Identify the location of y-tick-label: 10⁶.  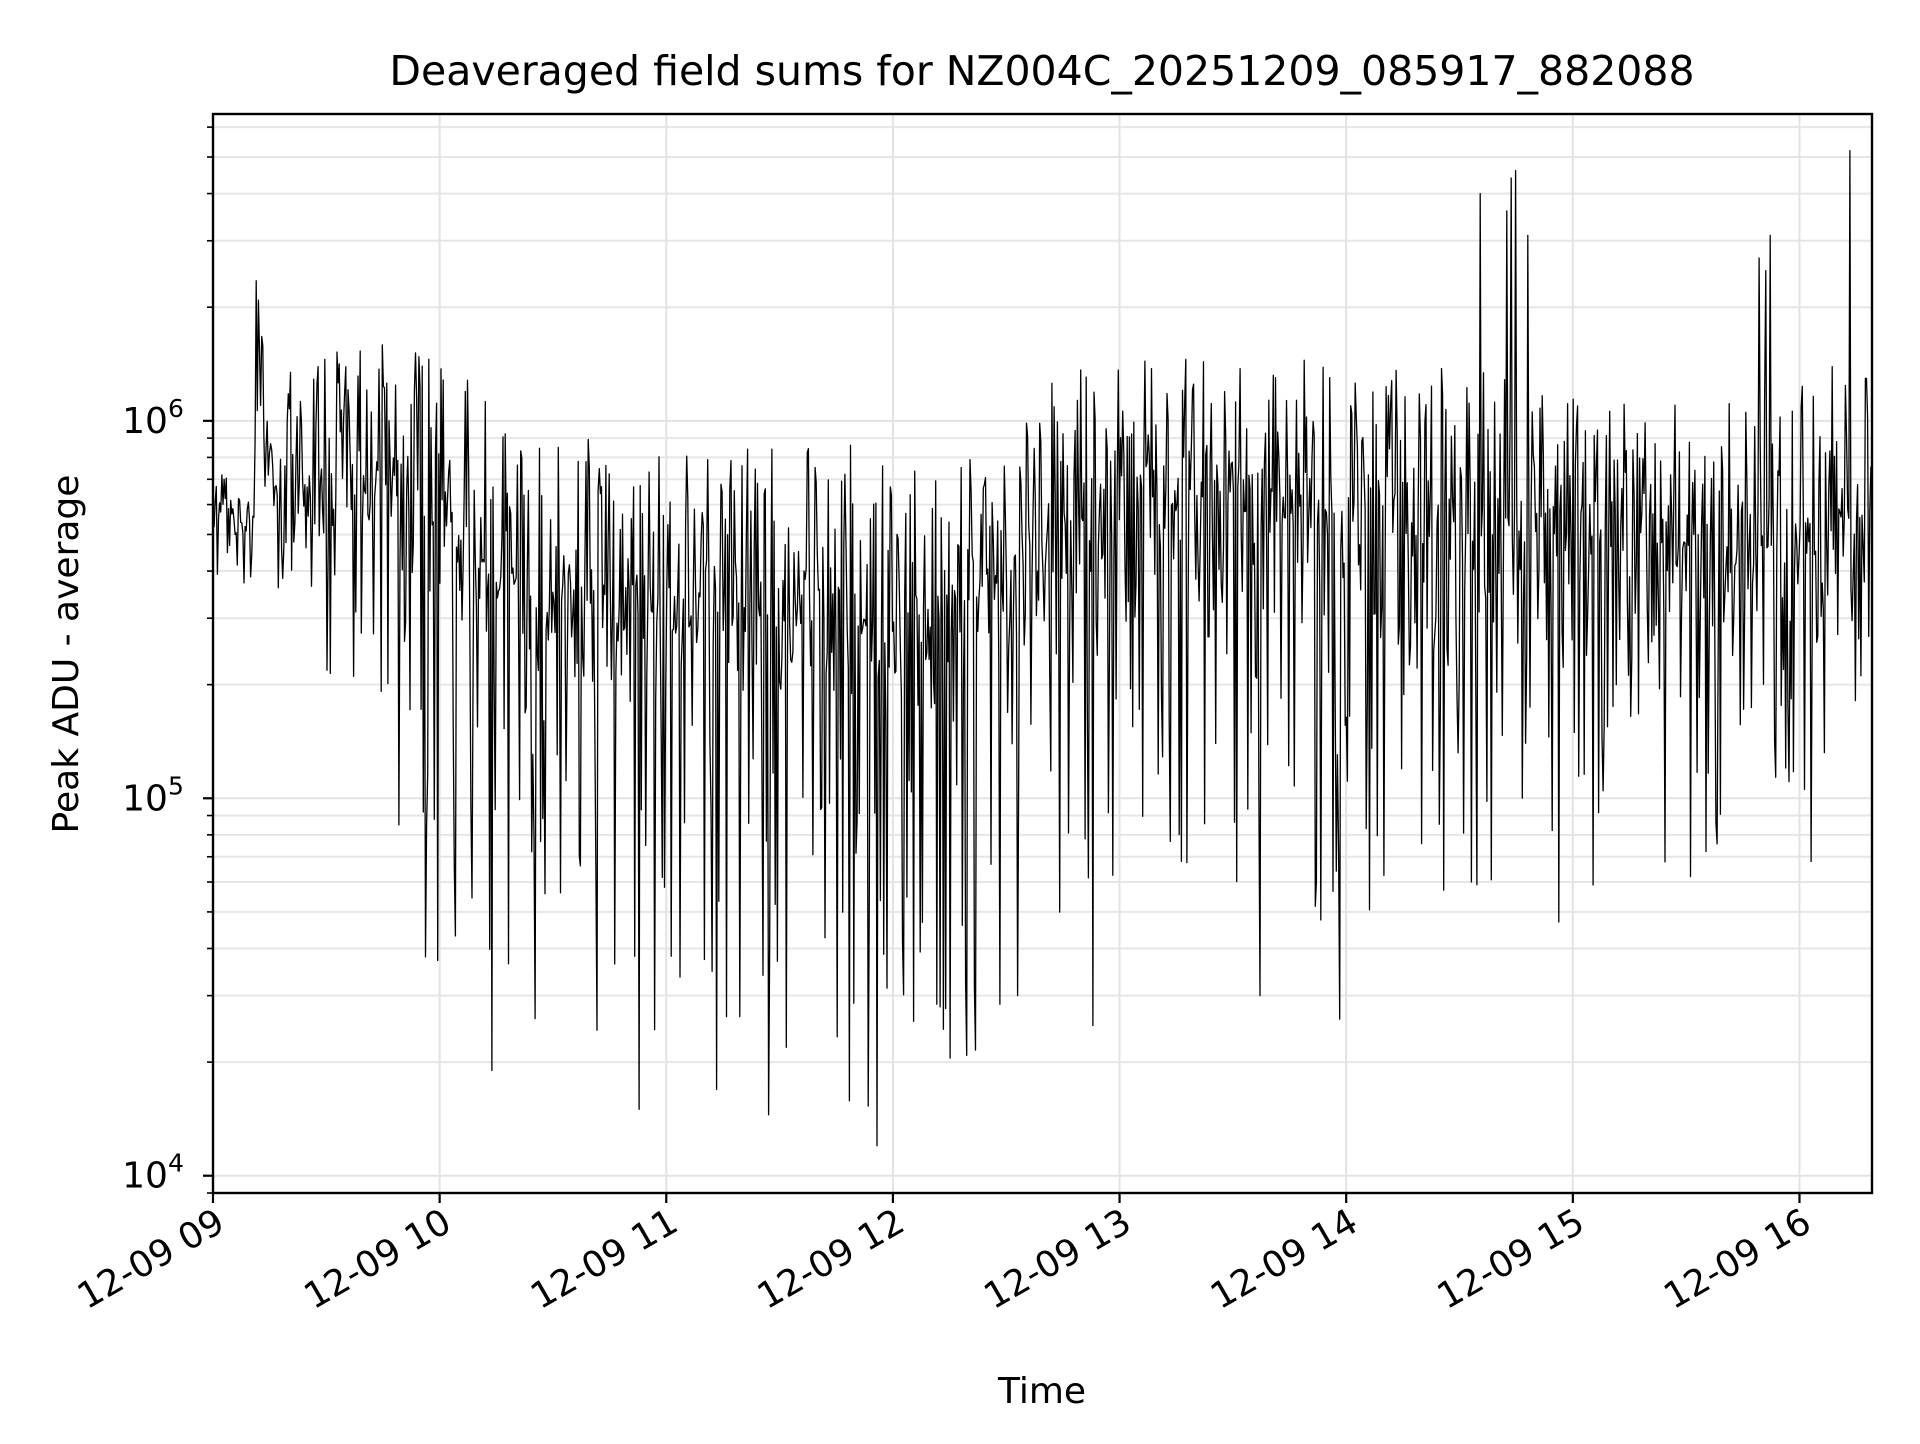
(153, 418).